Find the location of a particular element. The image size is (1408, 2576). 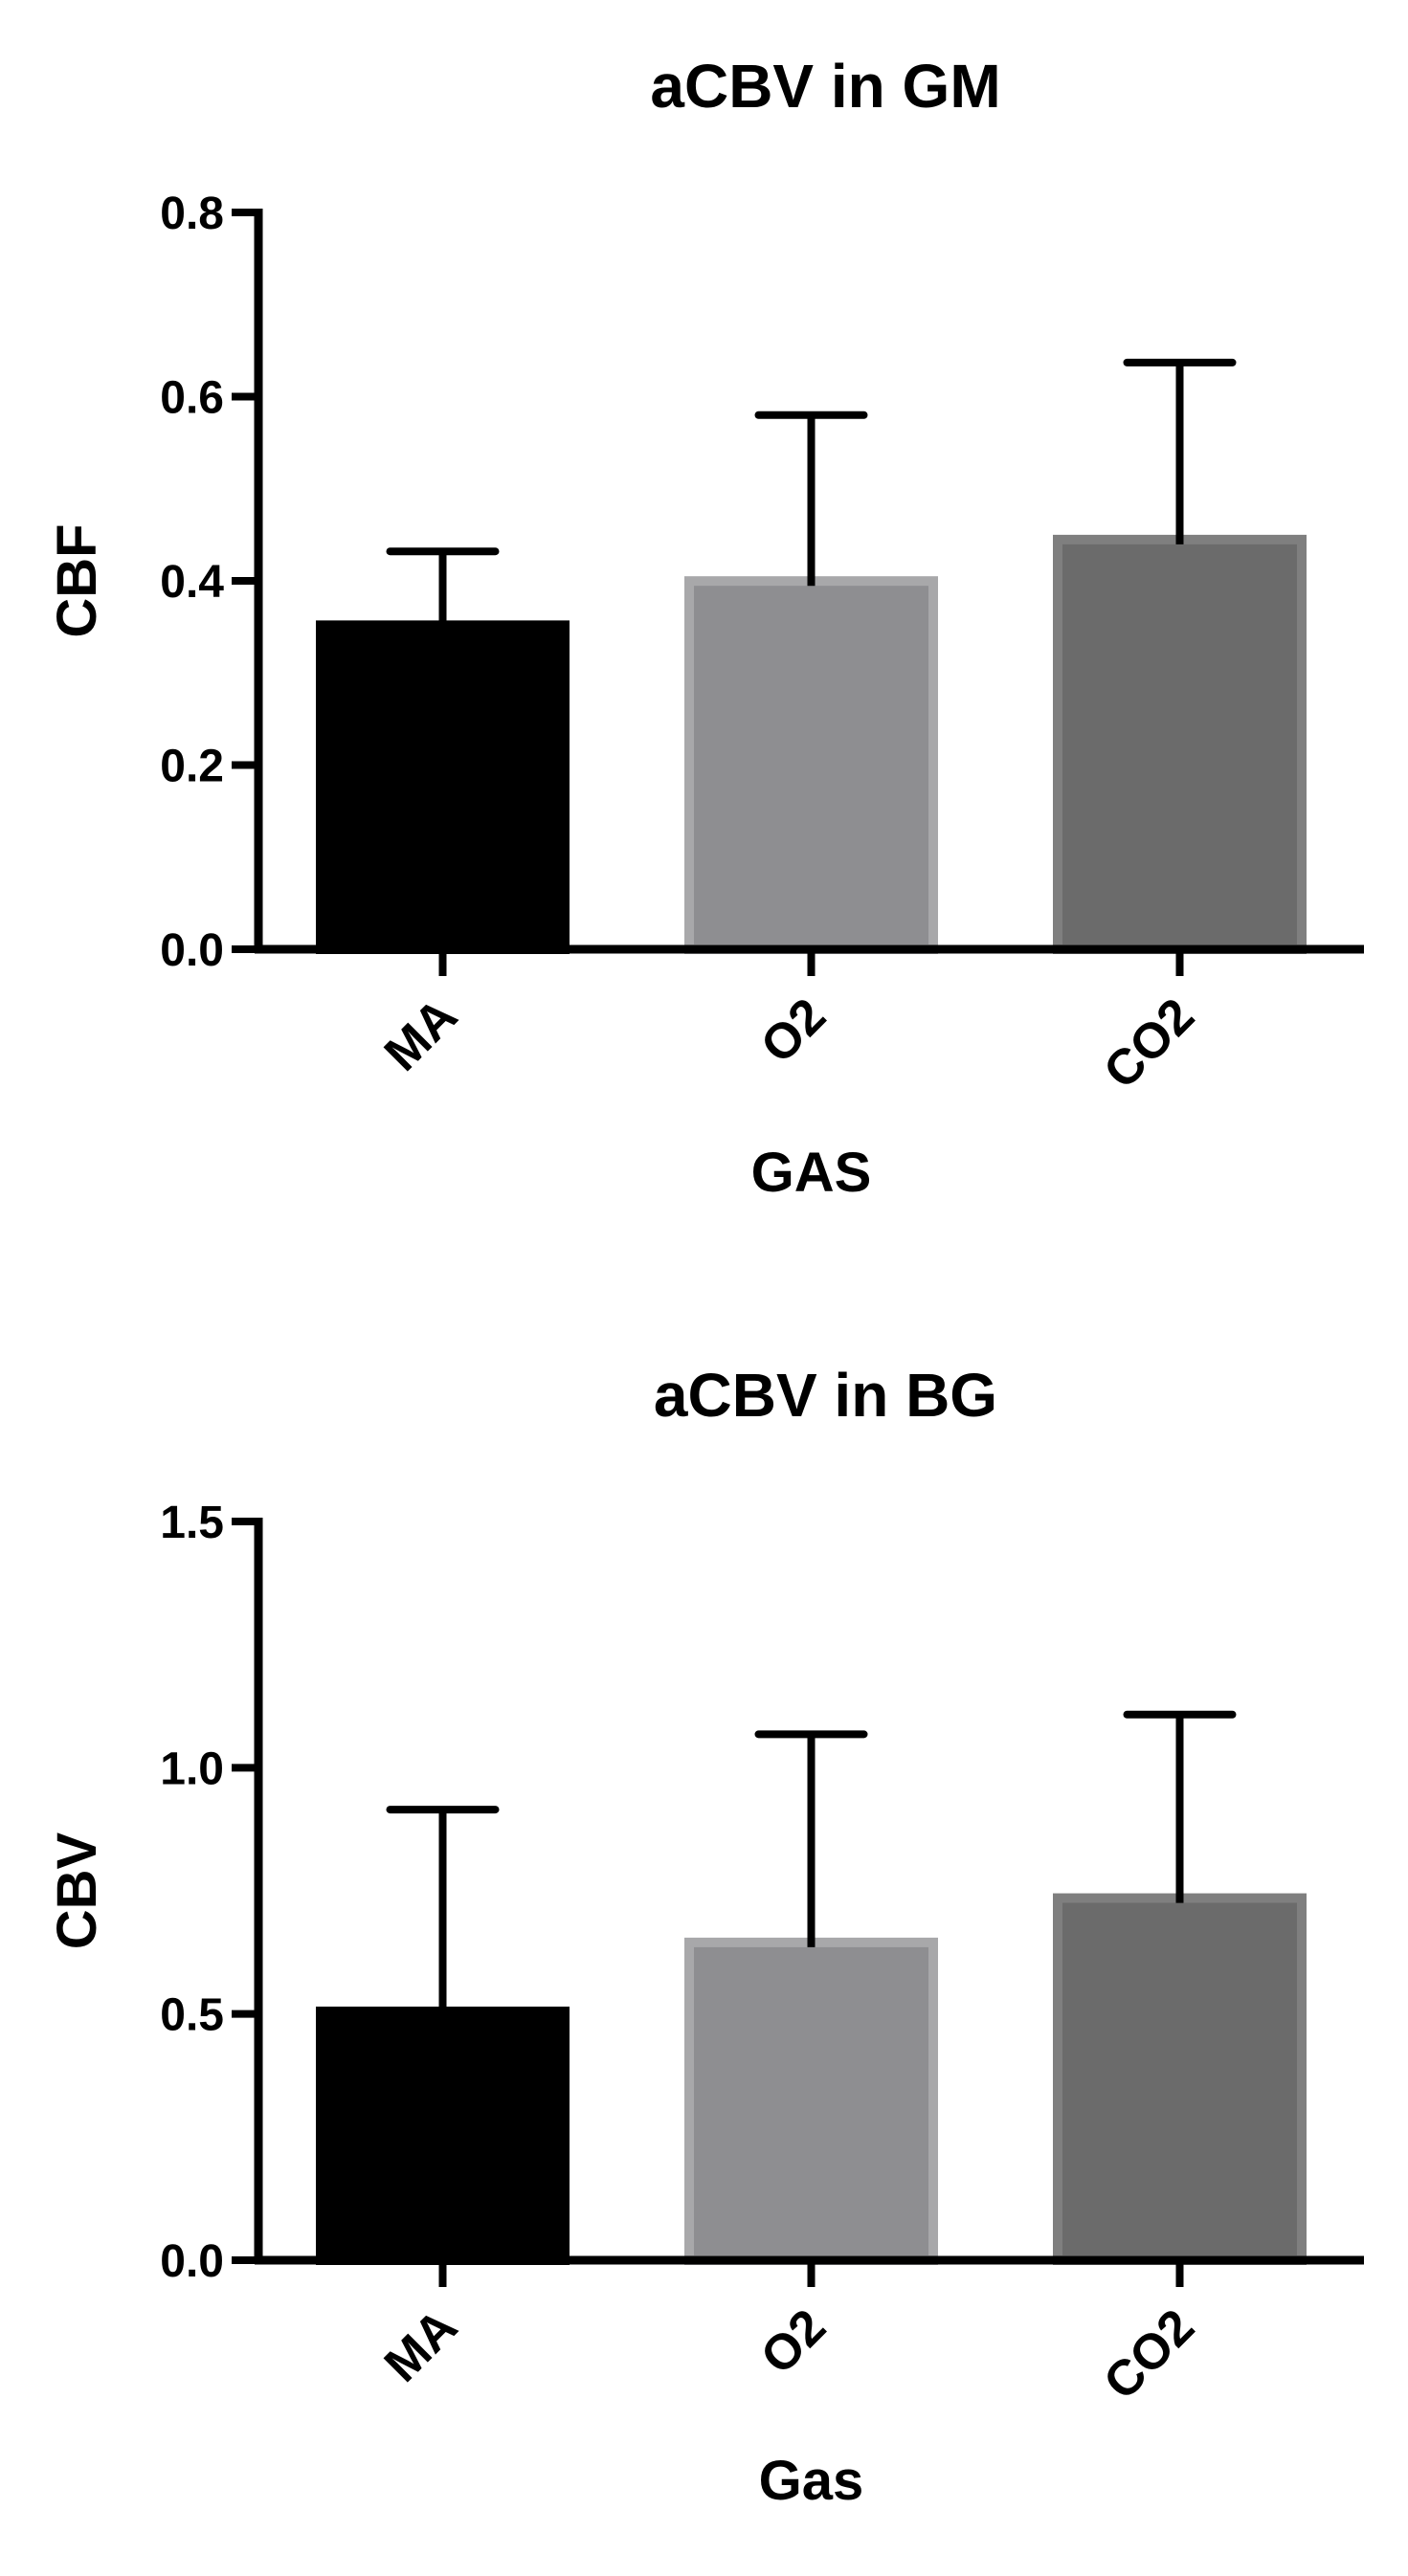

y-tick-label: 1.0 is located at coordinates (192, 1768).